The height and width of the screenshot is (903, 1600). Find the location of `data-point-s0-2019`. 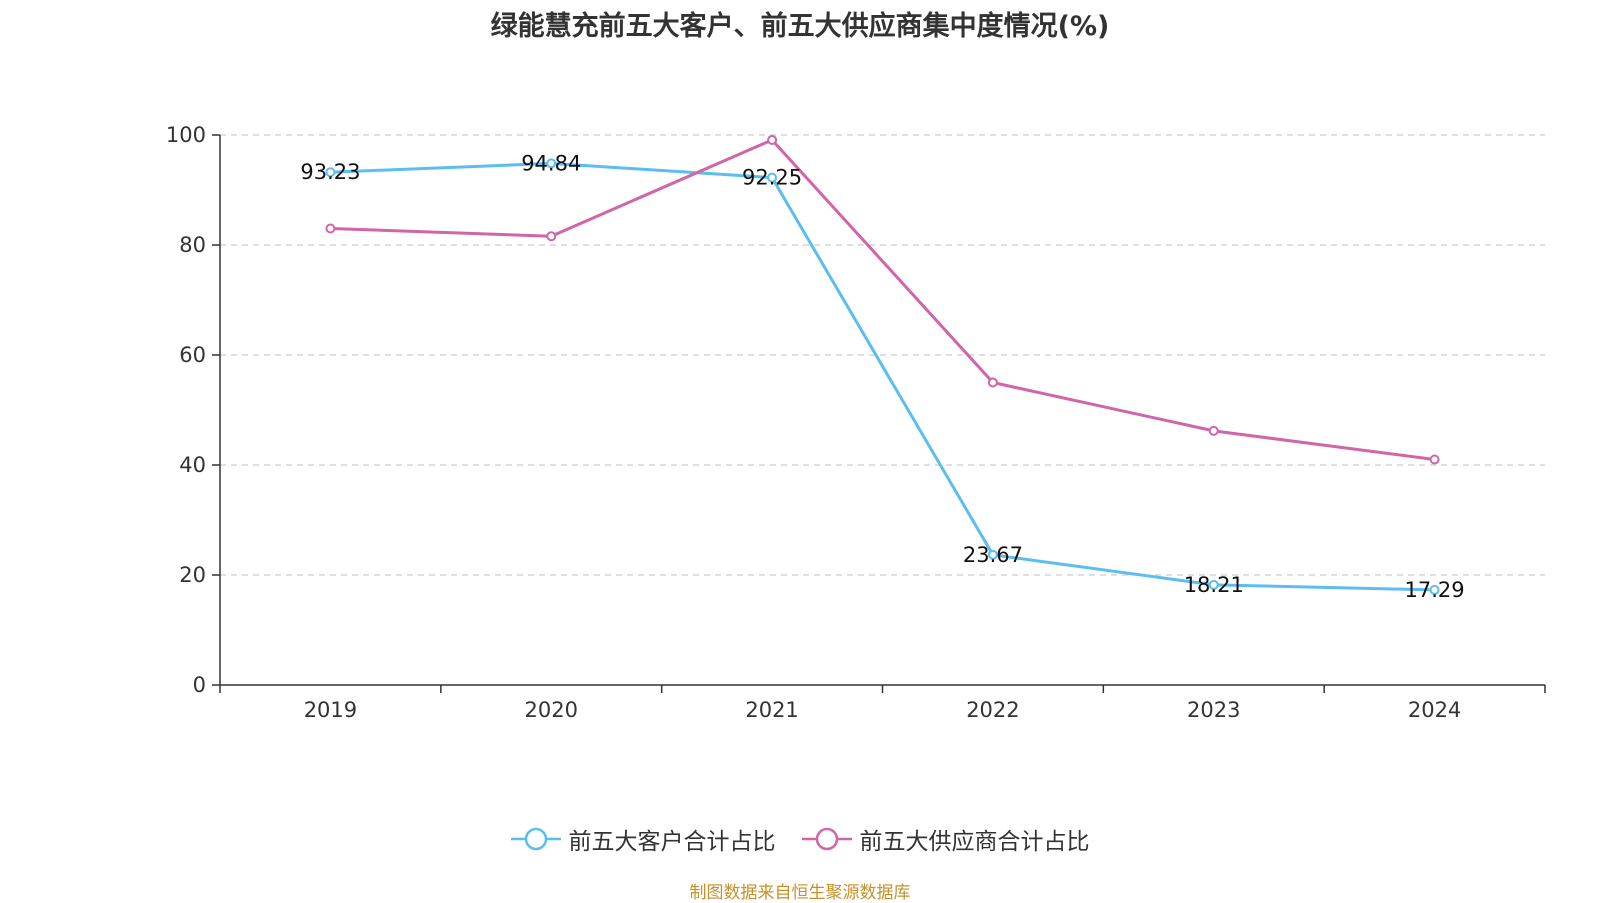

data-point-s0-2019 is located at coordinates (330, 172).